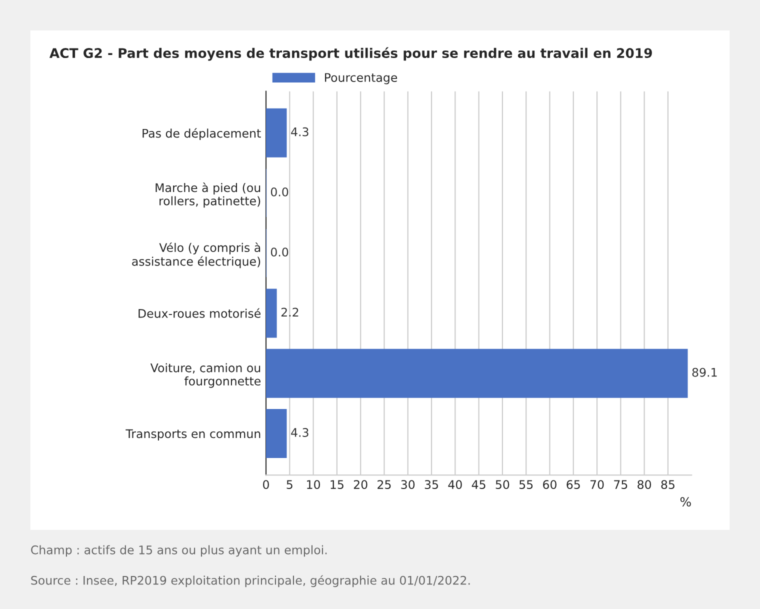 The height and width of the screenshot is (609, 760). What do you see at coordinates (193, 434) in the screenshot?
I see `y-tick-label: Transports en commun` at bounding box center [193, 434].